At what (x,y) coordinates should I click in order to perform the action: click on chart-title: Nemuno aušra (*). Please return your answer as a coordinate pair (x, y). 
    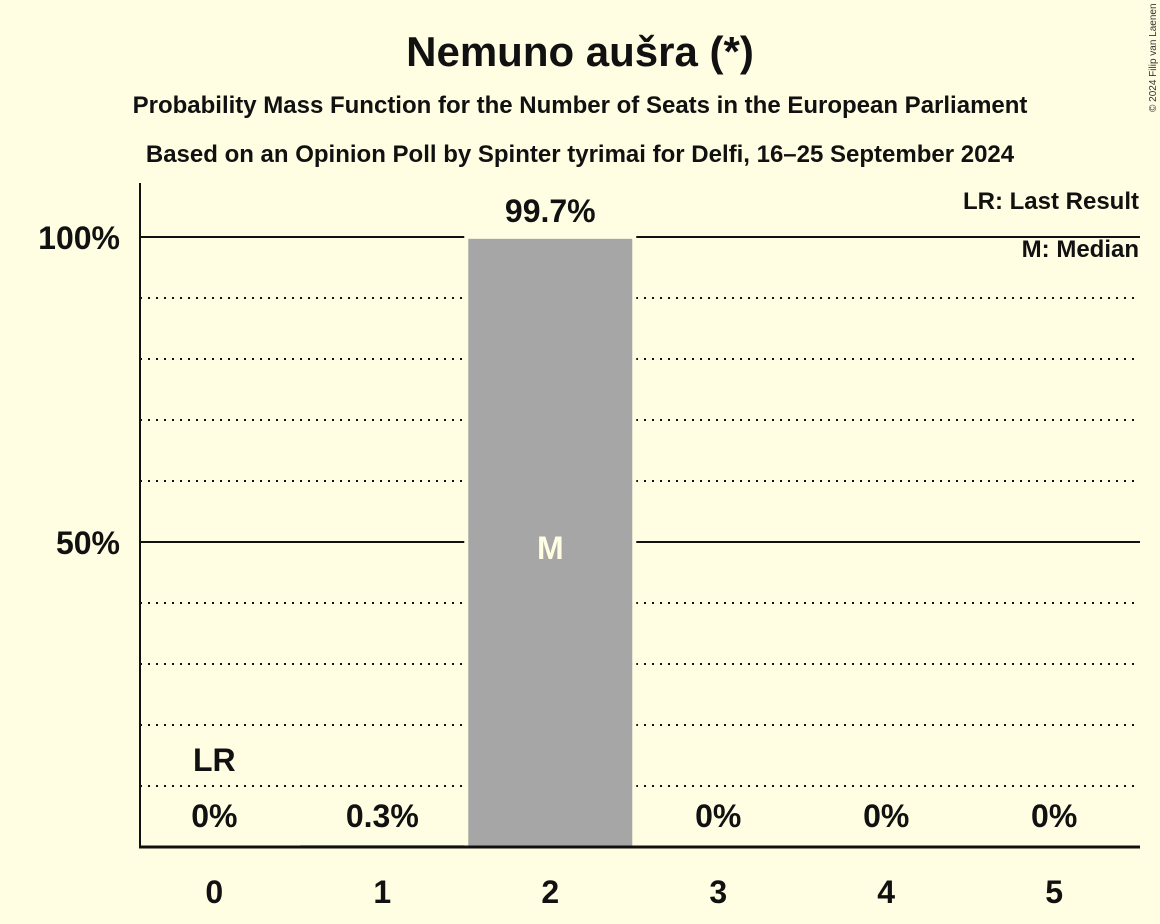
    Looking at the image, I should click on (580, 51).